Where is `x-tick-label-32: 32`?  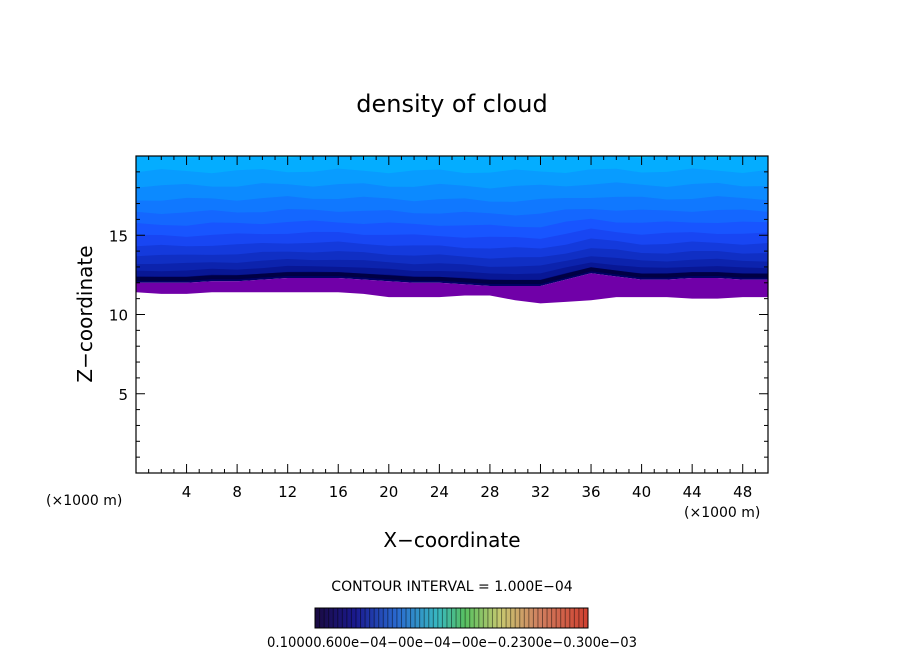 x-tick-label-32: 32 is located at coordinates (540, 492).